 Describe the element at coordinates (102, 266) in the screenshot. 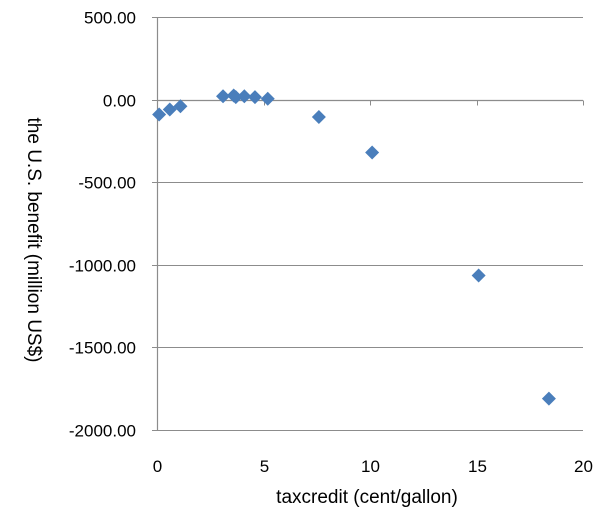

I see `y-tick-label: -1000.00` at that location.